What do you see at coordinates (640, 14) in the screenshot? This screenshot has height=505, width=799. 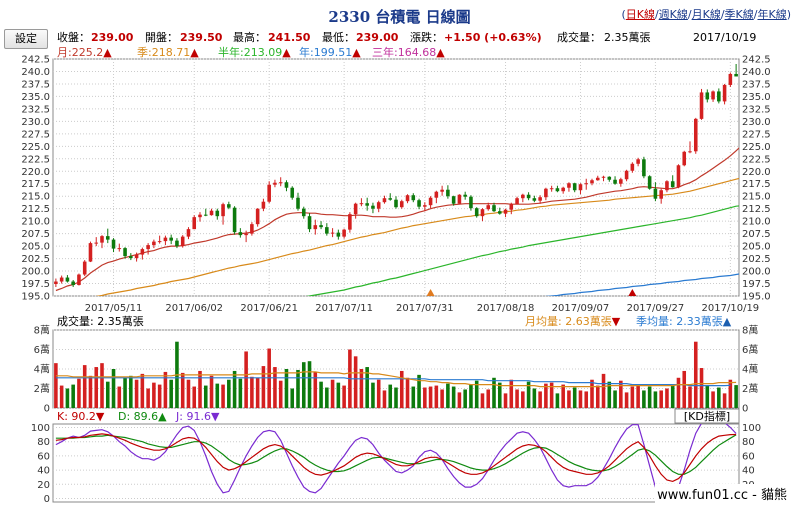 I see `range-link-daily: 日K線` at bounding box center [640, 14].